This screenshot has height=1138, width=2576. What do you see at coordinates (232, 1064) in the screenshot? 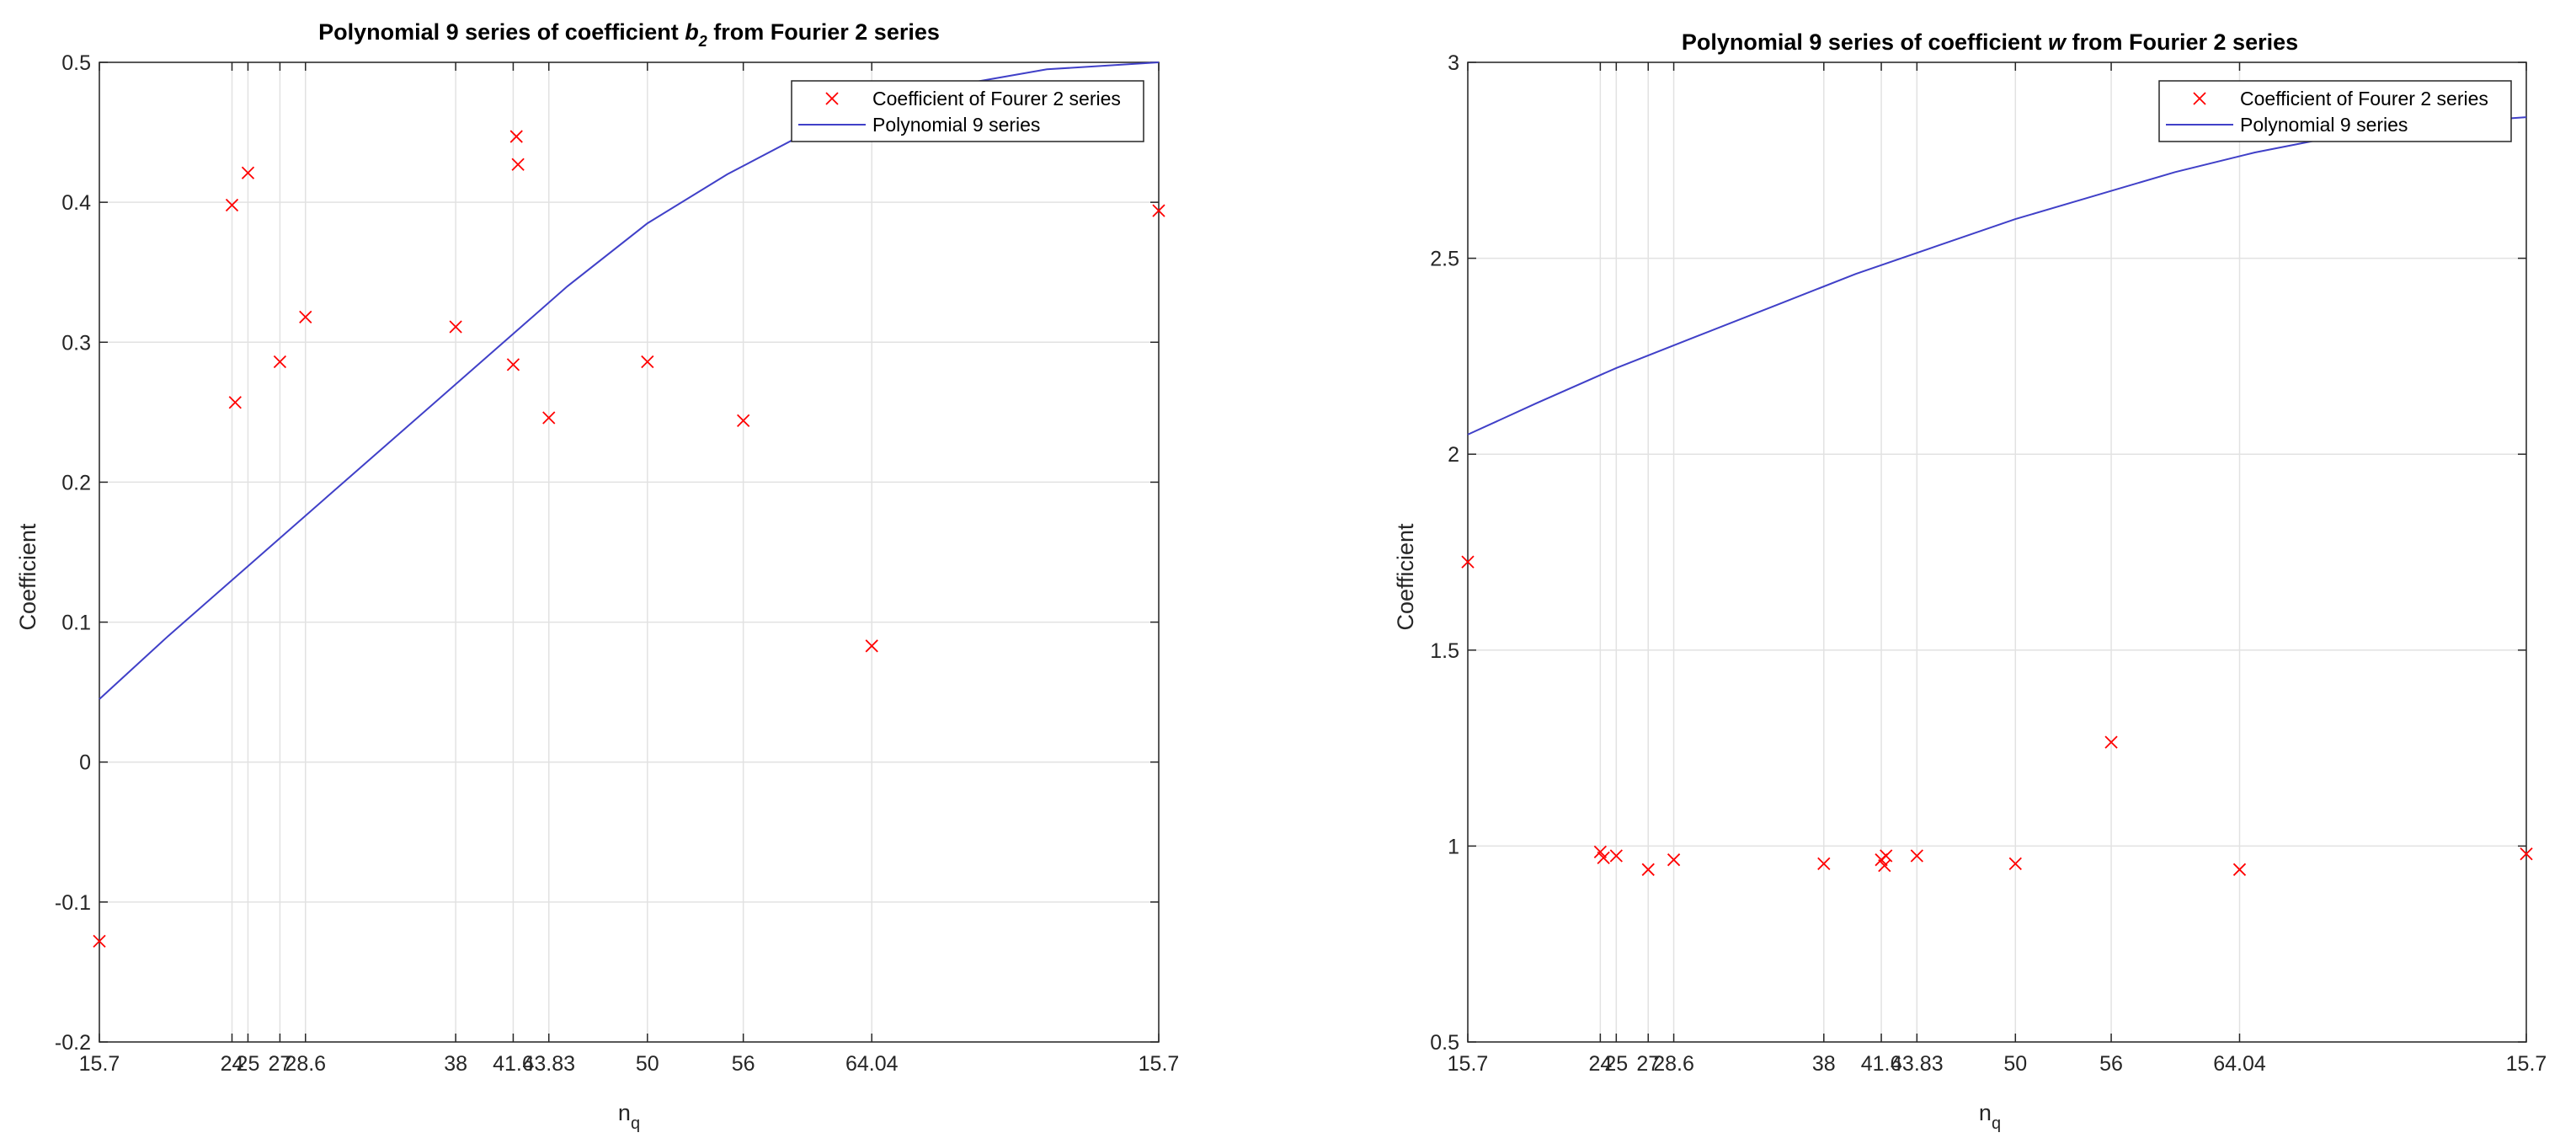
I see `x-tick-label: 24` at bounding box center [232, 1064].